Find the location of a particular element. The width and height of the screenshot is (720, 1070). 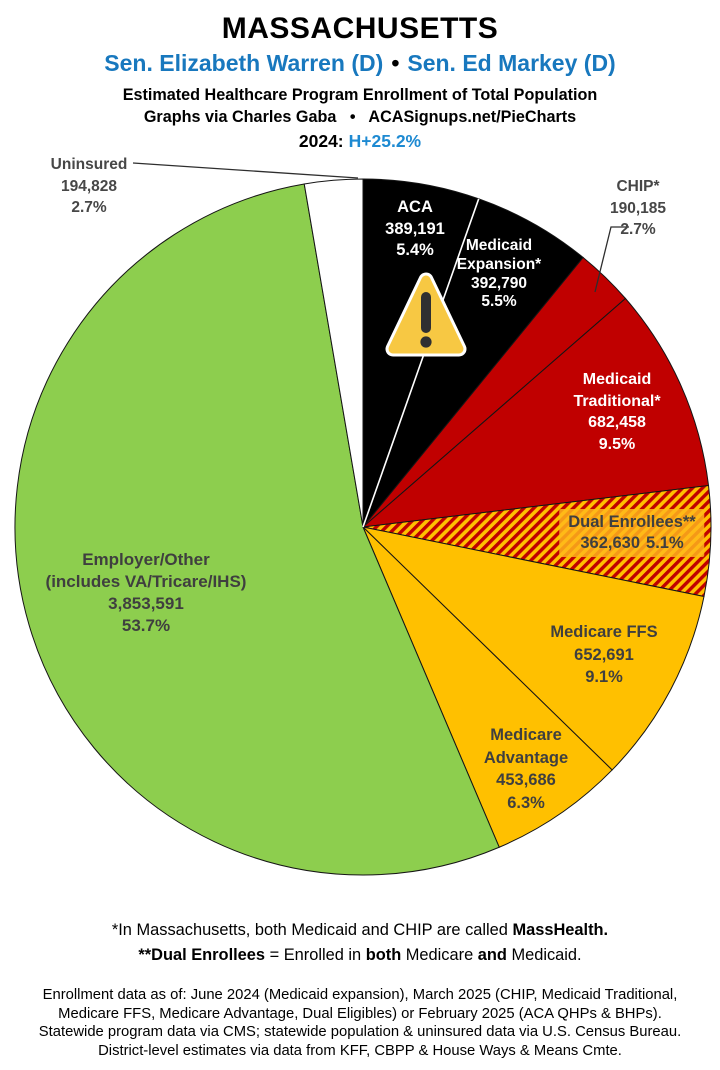

slice-percent: 9.5% is located at coordinates (617, 444).